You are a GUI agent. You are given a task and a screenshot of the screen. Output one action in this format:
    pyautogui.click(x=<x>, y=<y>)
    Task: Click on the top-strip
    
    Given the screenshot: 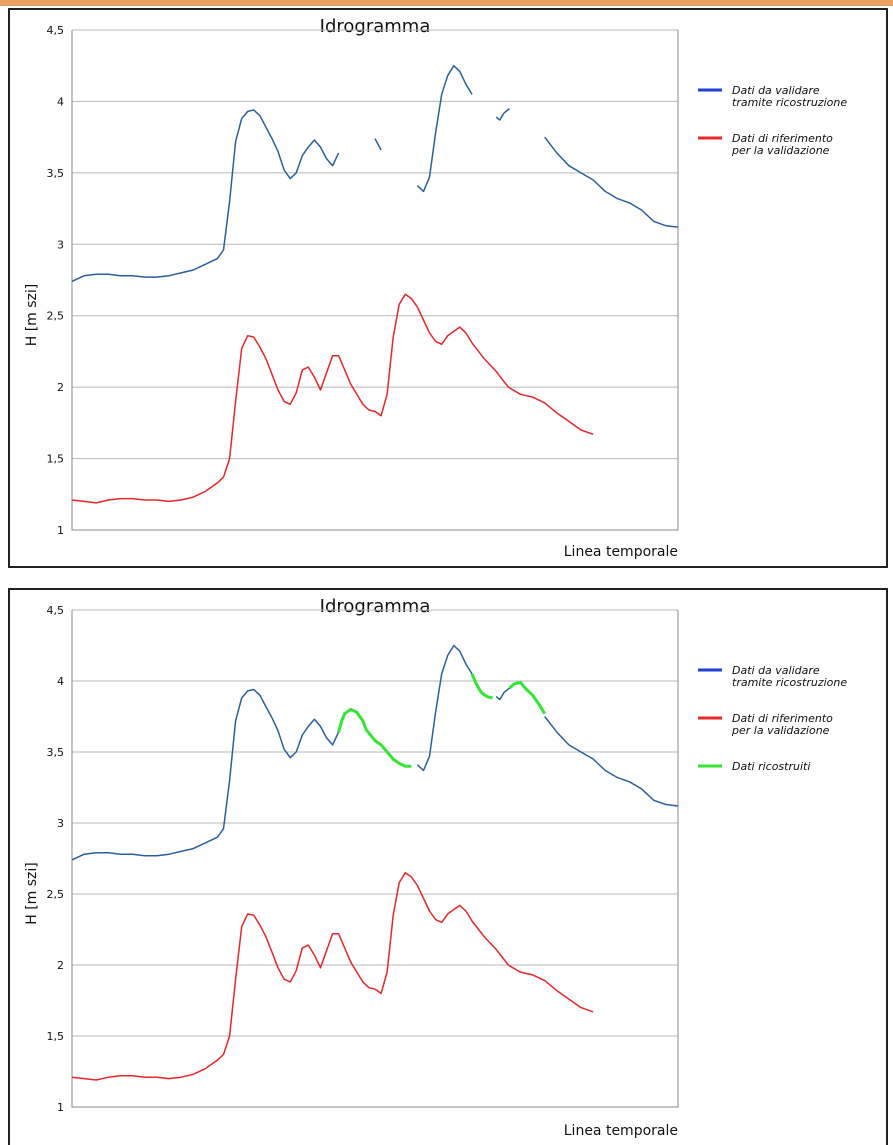 What is the action you would take?
    pyautogui.click(x=446, y=3)
    